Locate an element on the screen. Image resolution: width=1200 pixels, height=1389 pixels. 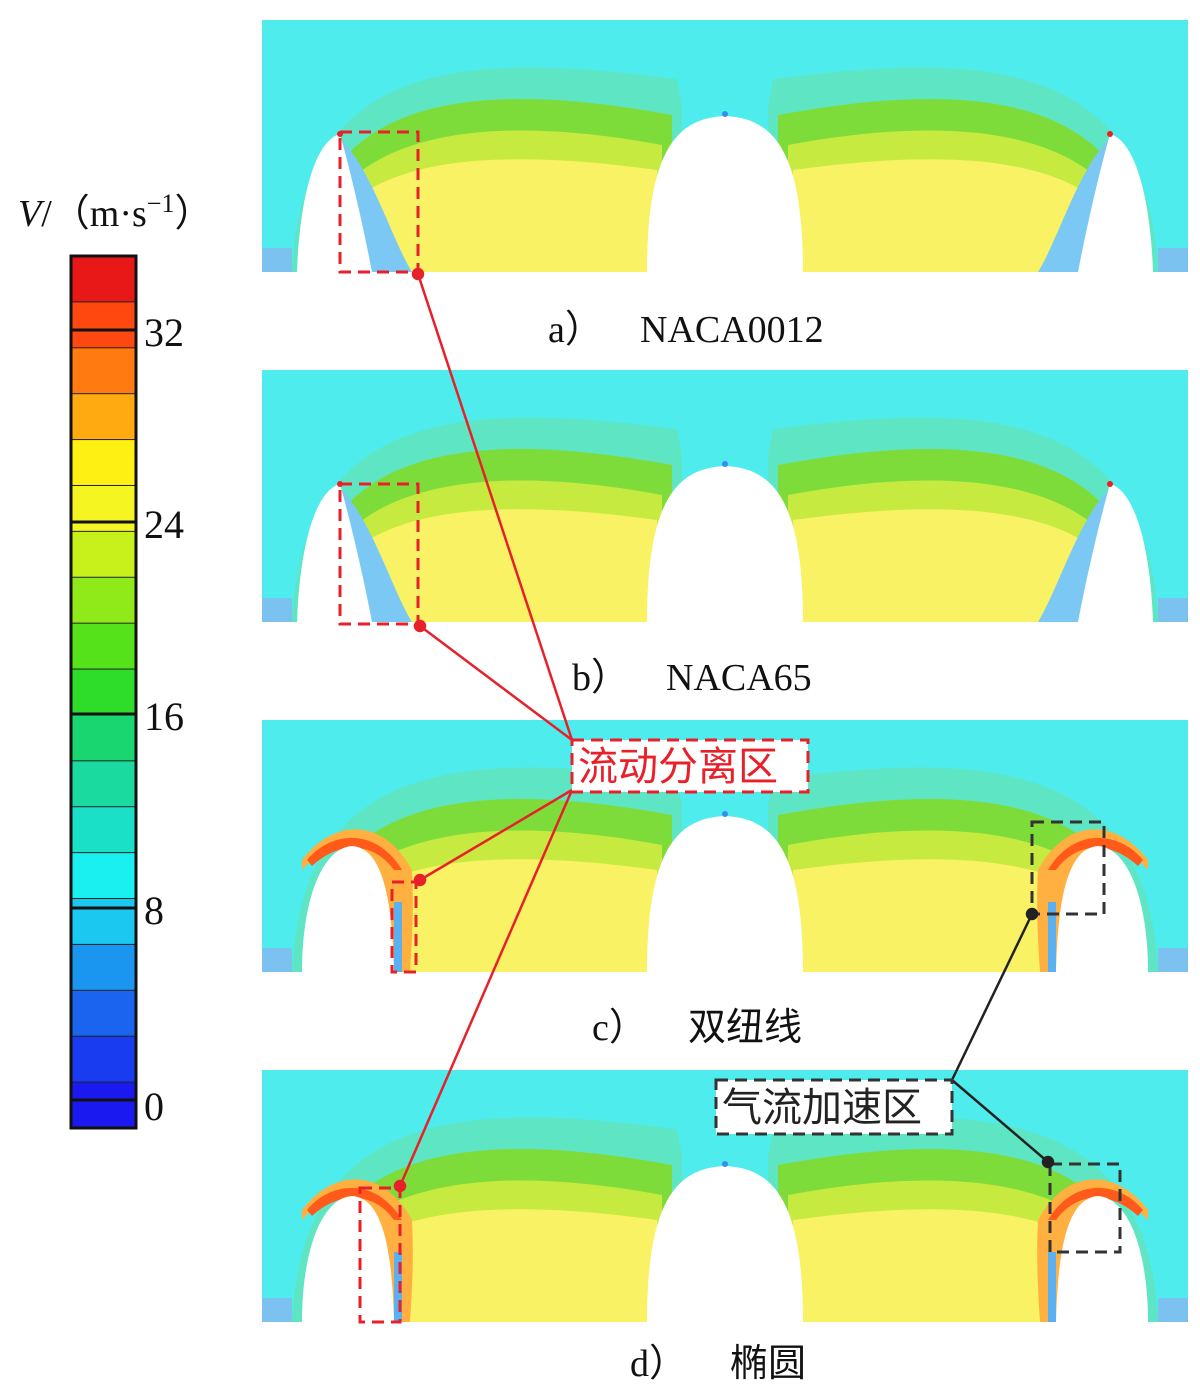
colorbar-symbol: V is located at coordinates (31, 214).